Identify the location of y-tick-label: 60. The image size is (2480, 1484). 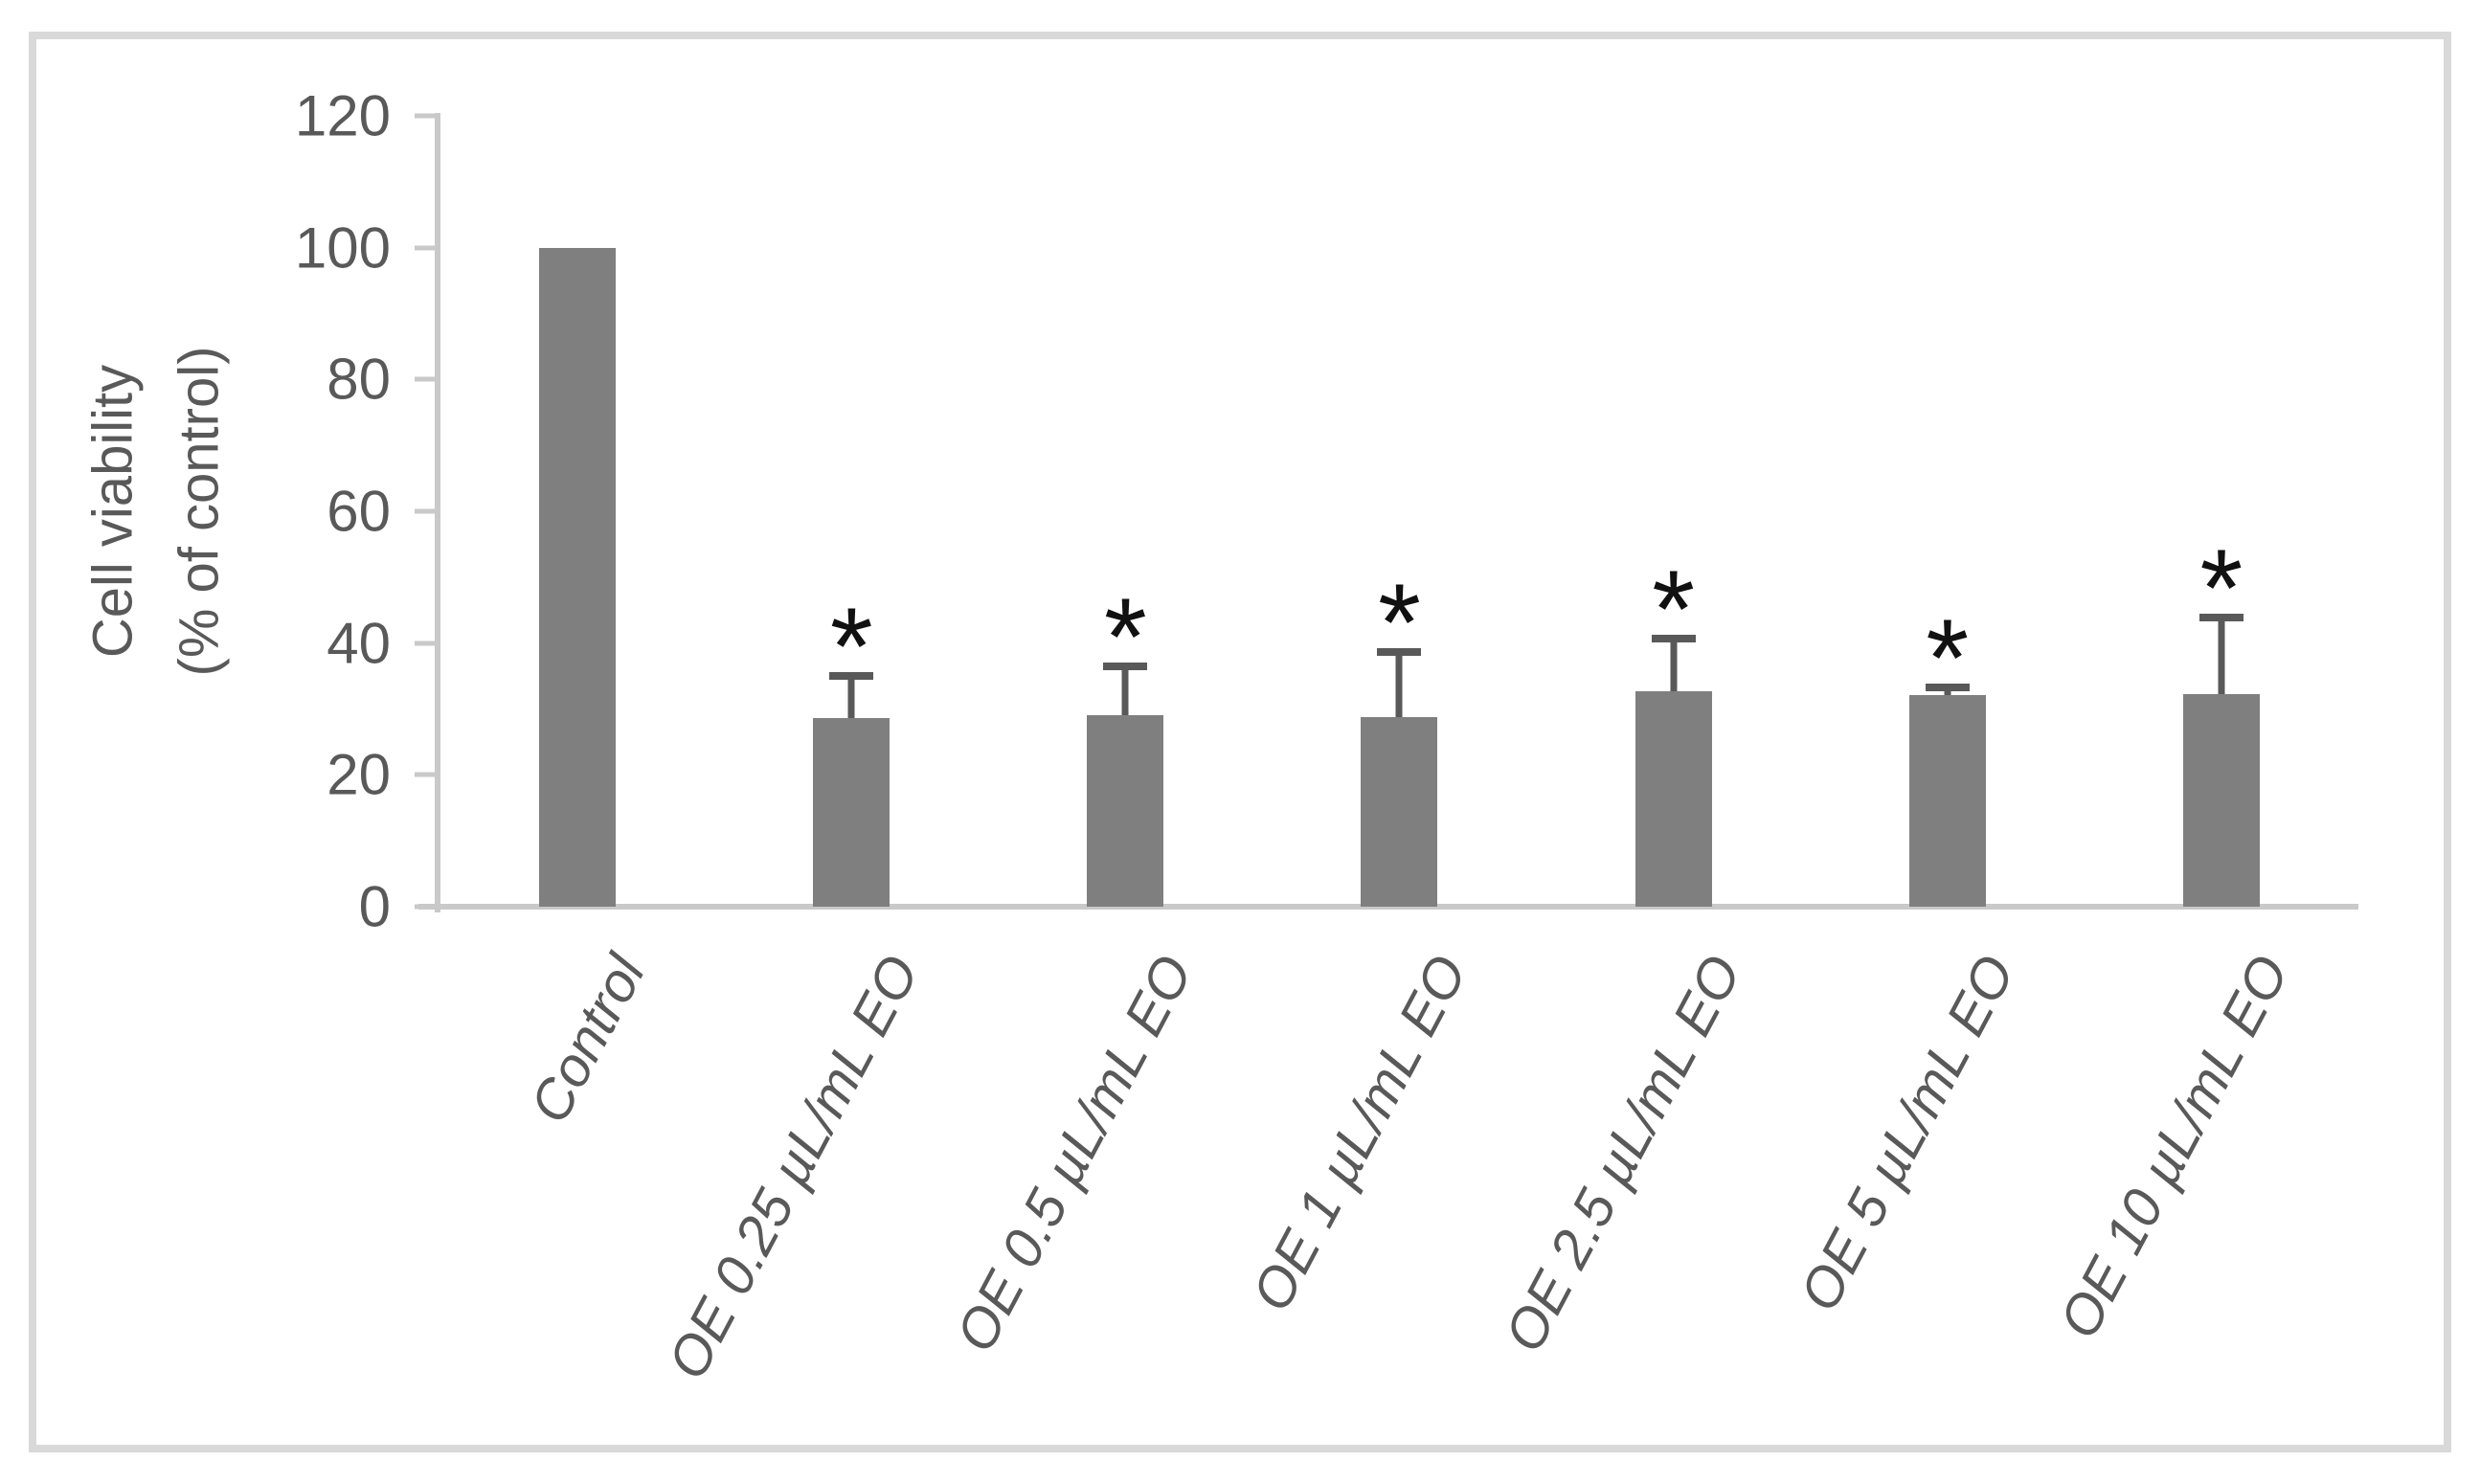
(359, 511).